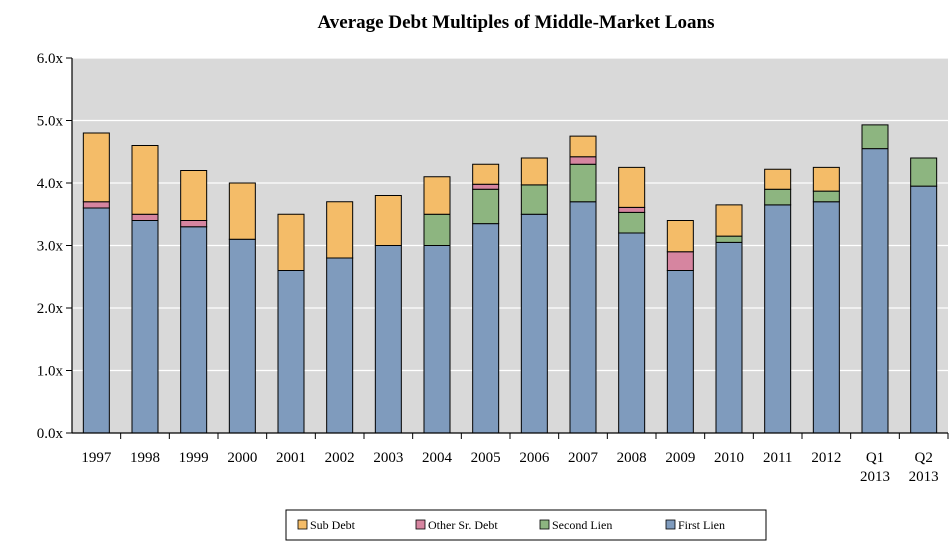 The width and height of the screenshot is (952, 544). Describe the element at coordinates (340, 458) in the screenshot. I see `x-tick-label: 2002` at that location.